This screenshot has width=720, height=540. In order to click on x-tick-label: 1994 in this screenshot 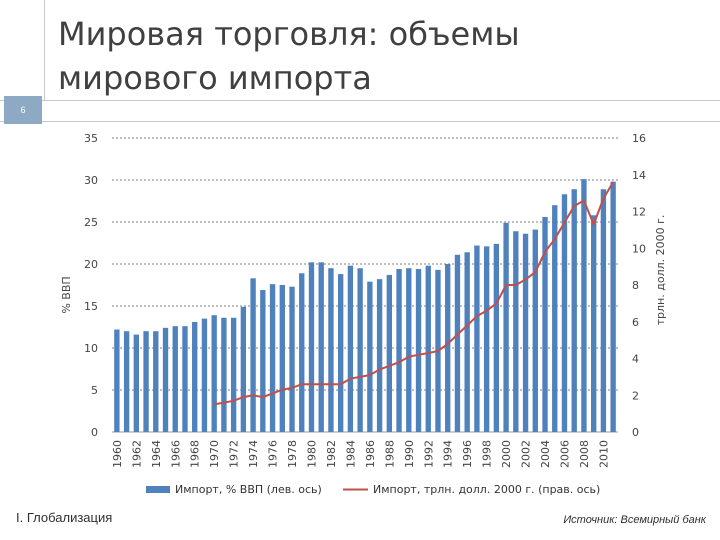, I will do `click(448, 454)`.